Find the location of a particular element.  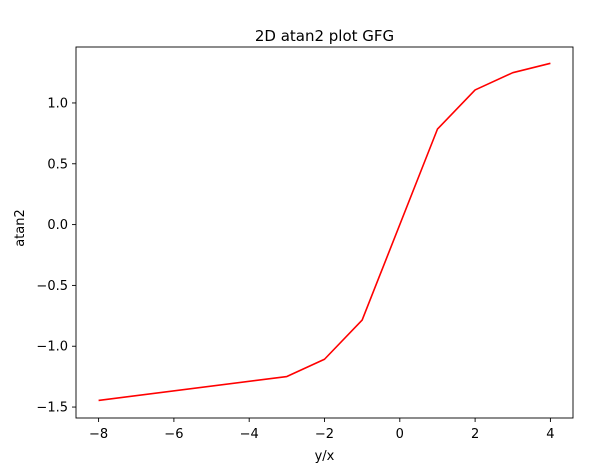

x-tick-label-5: 2 is located at coordinates (475, 434).